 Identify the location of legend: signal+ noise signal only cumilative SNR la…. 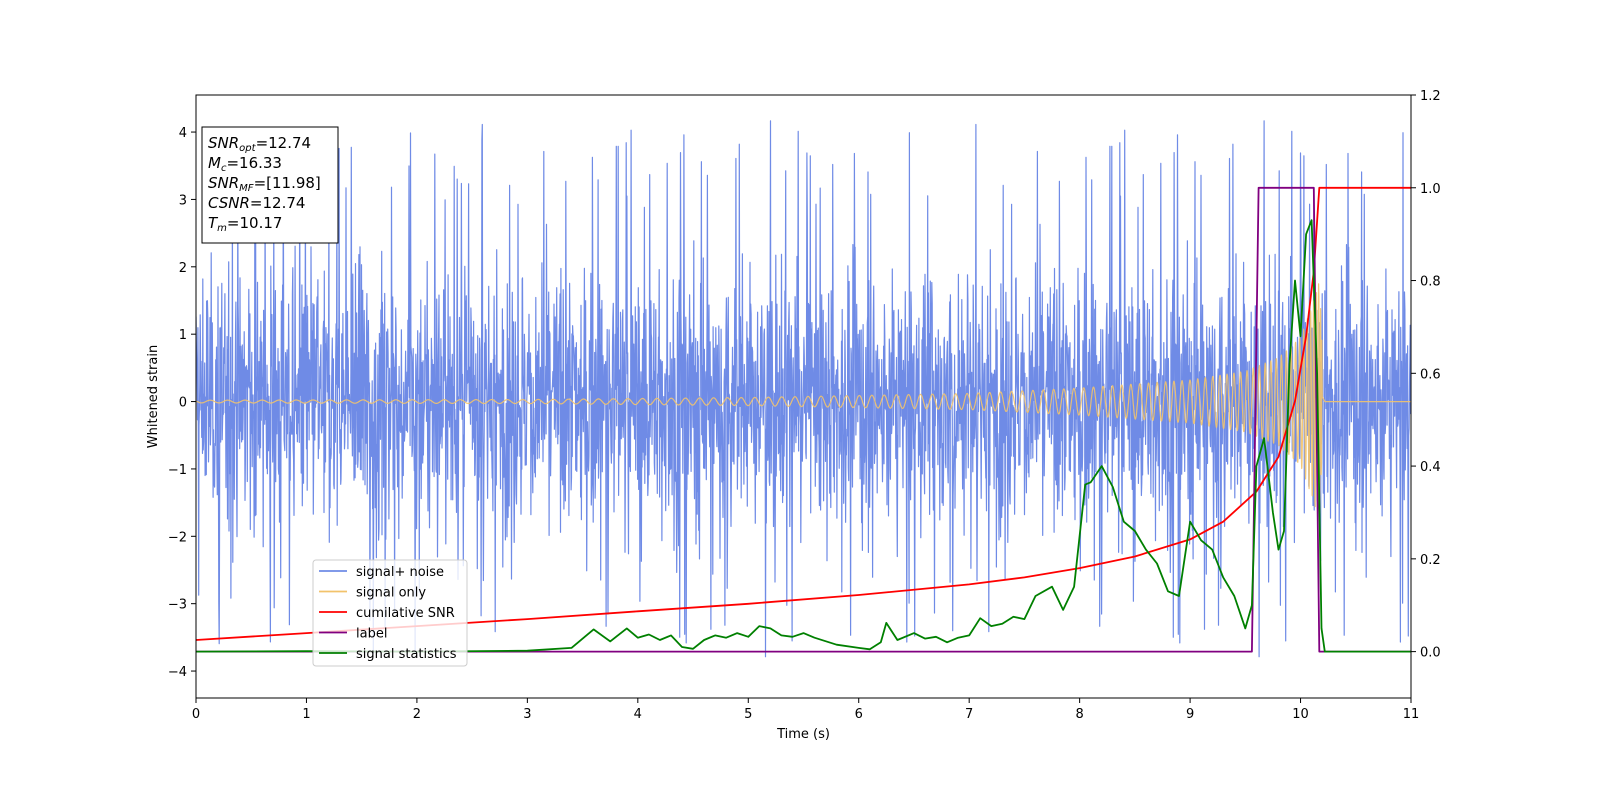
(390, 613).